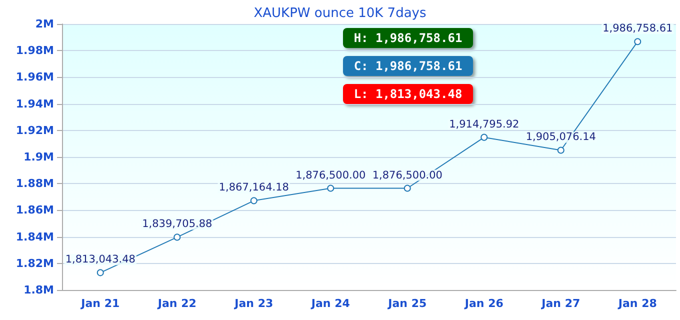 This screenshot has width=680, height=320. What do you see at coordinates (35, 77) in the screenshot?
I see `y-tick-label: 1.96M` at bounding box center [35, 77].